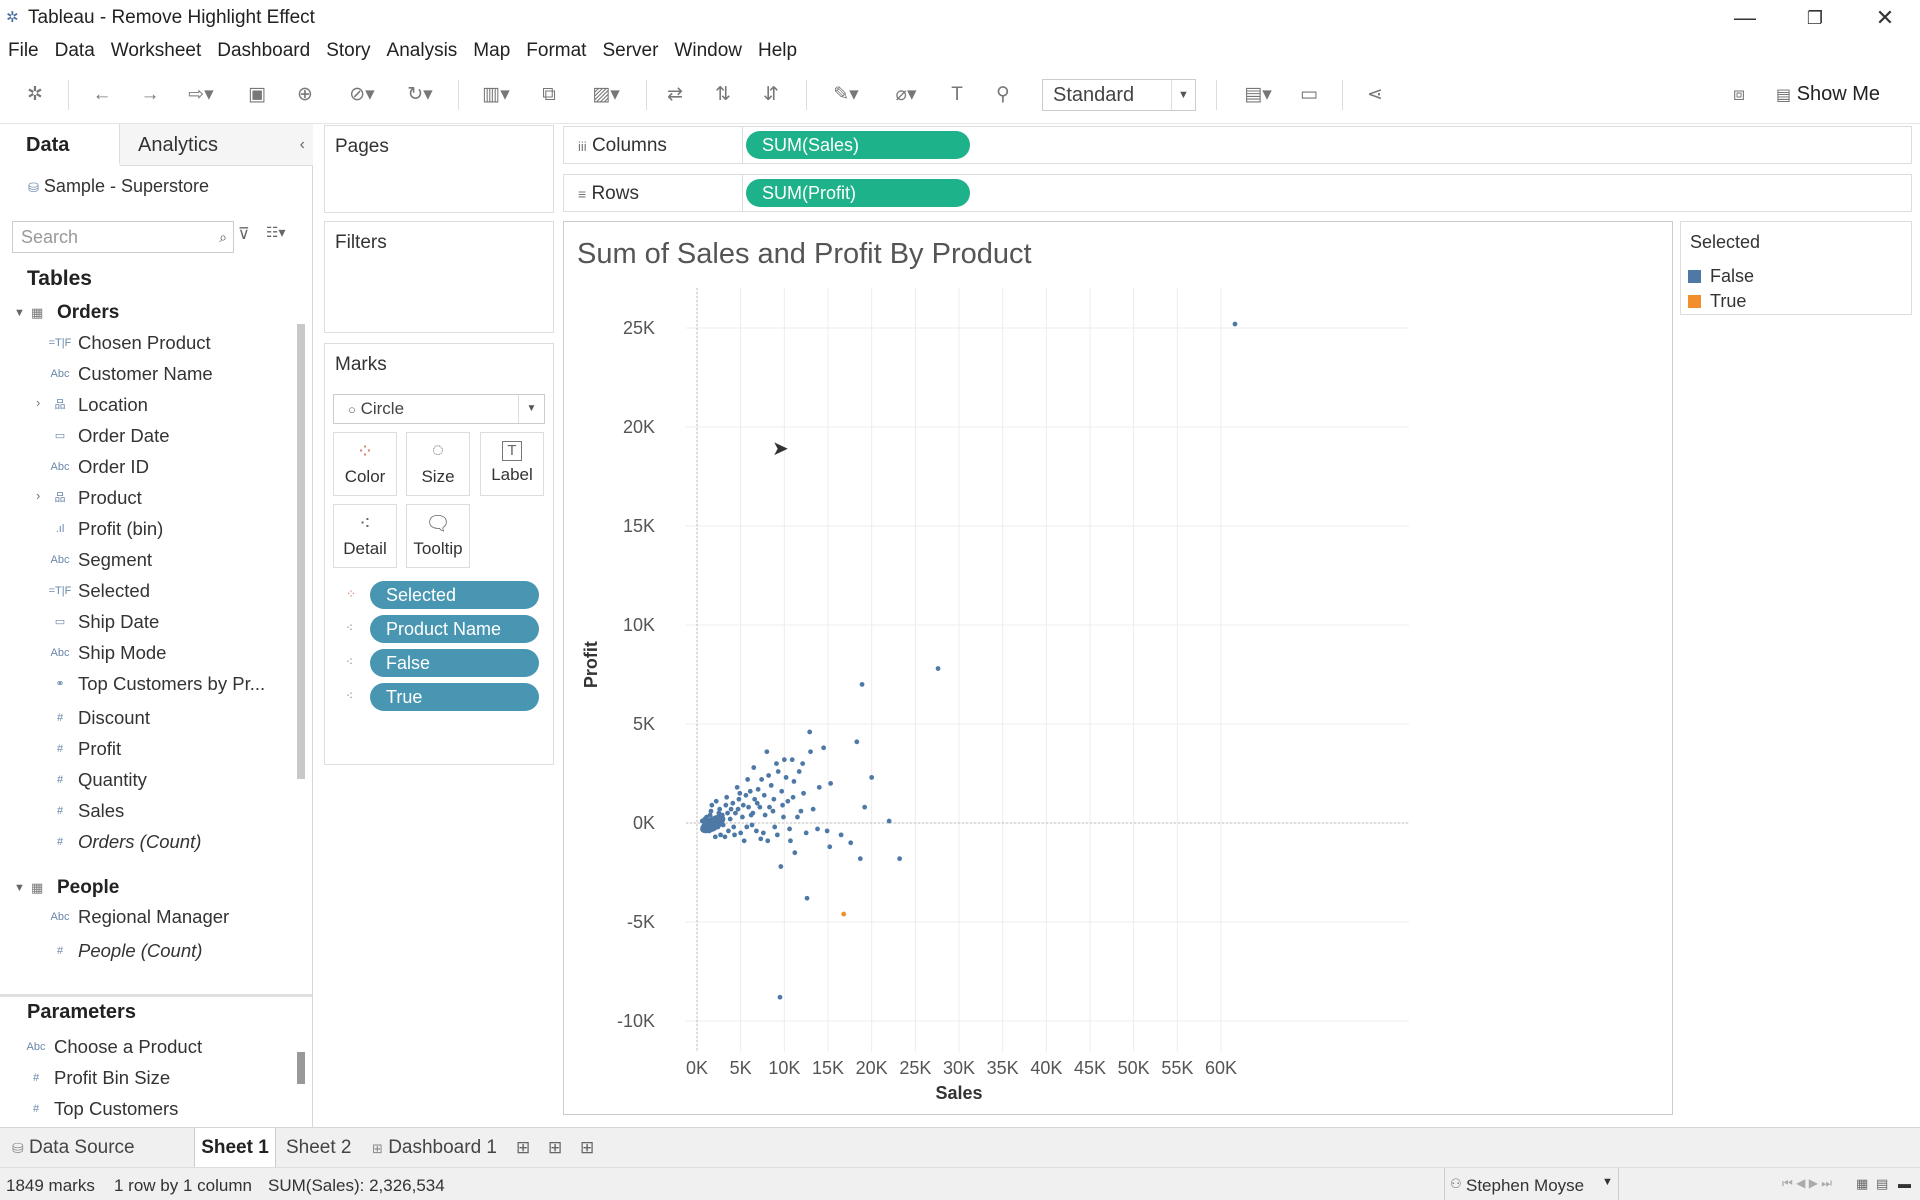 This screenshot has height=1200, width=1920. What do you see at coordinates (420, 94) in the screenshot?
I see `refresh-icon: ↻▾` at bounding box center [420, 94].